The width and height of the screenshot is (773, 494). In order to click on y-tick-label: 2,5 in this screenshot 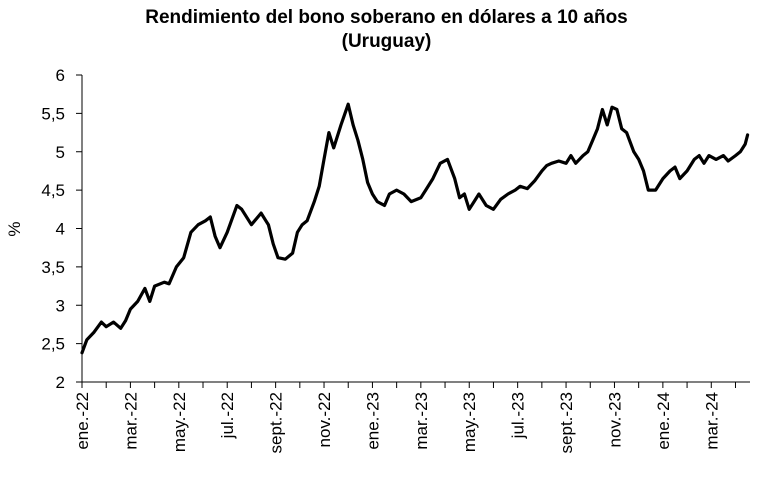, I will do `click(53, 344)`.